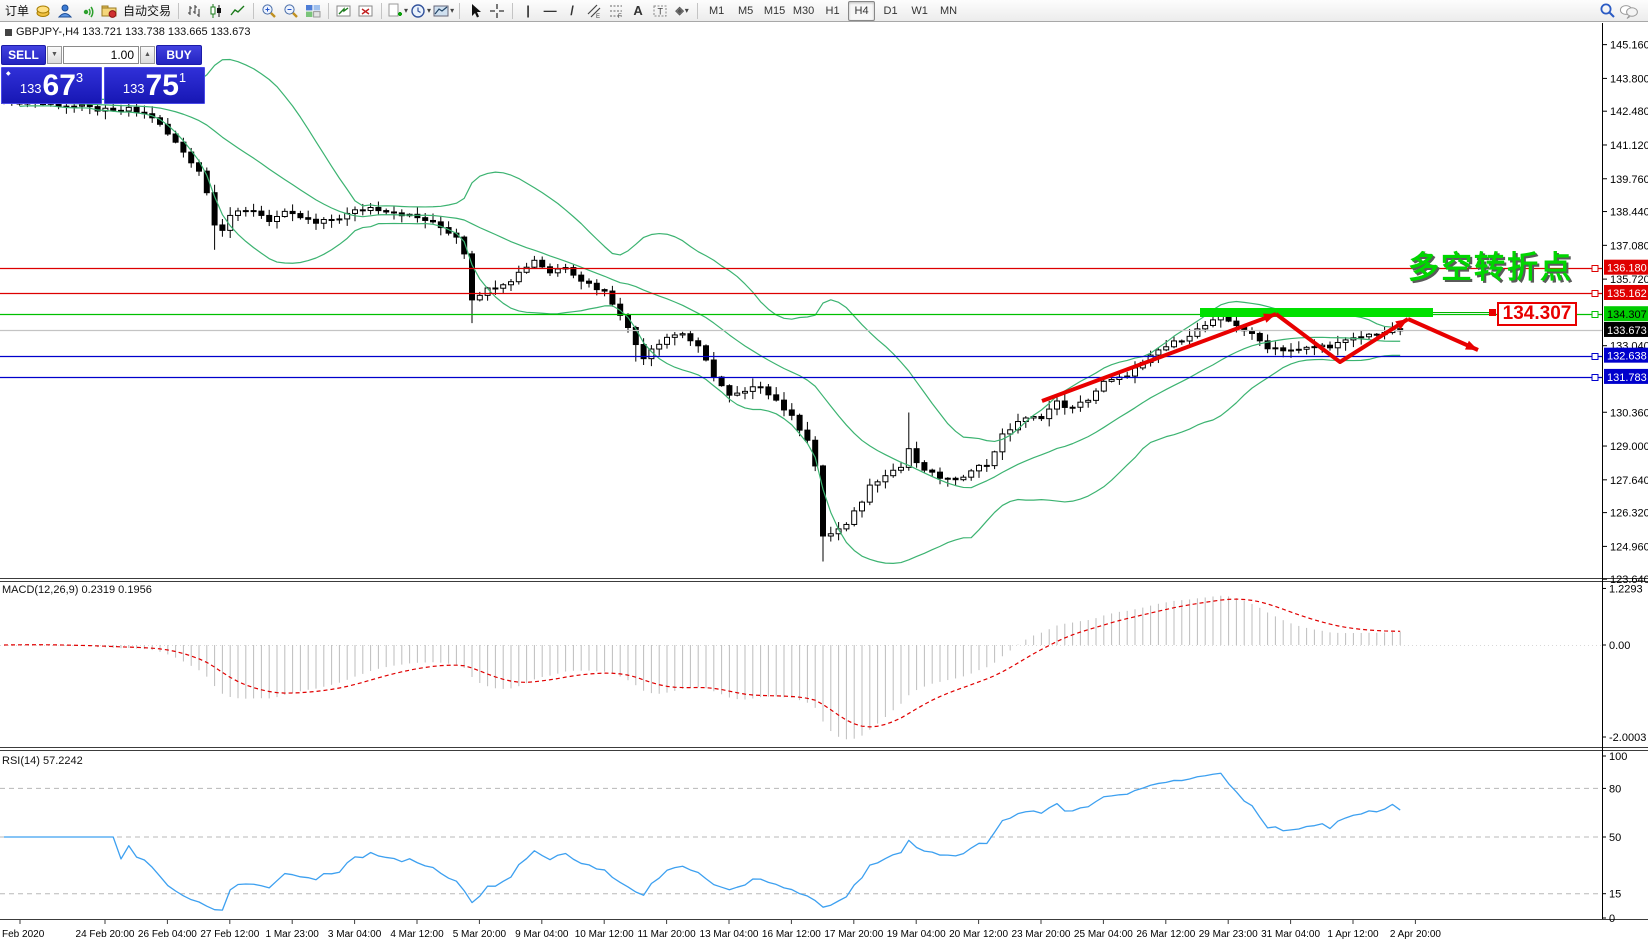  What do you see at coordinates (978, 934) in the screenshot?
I see `svg-text: 20 Mar 12:00` at bounding box center [978, 934].